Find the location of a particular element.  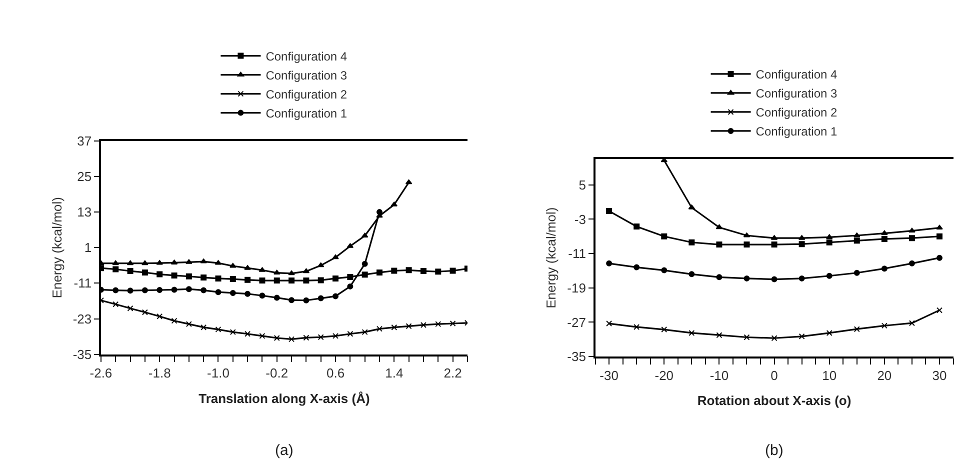

x-tick-label: -20 is located at coordinates (664, 375).